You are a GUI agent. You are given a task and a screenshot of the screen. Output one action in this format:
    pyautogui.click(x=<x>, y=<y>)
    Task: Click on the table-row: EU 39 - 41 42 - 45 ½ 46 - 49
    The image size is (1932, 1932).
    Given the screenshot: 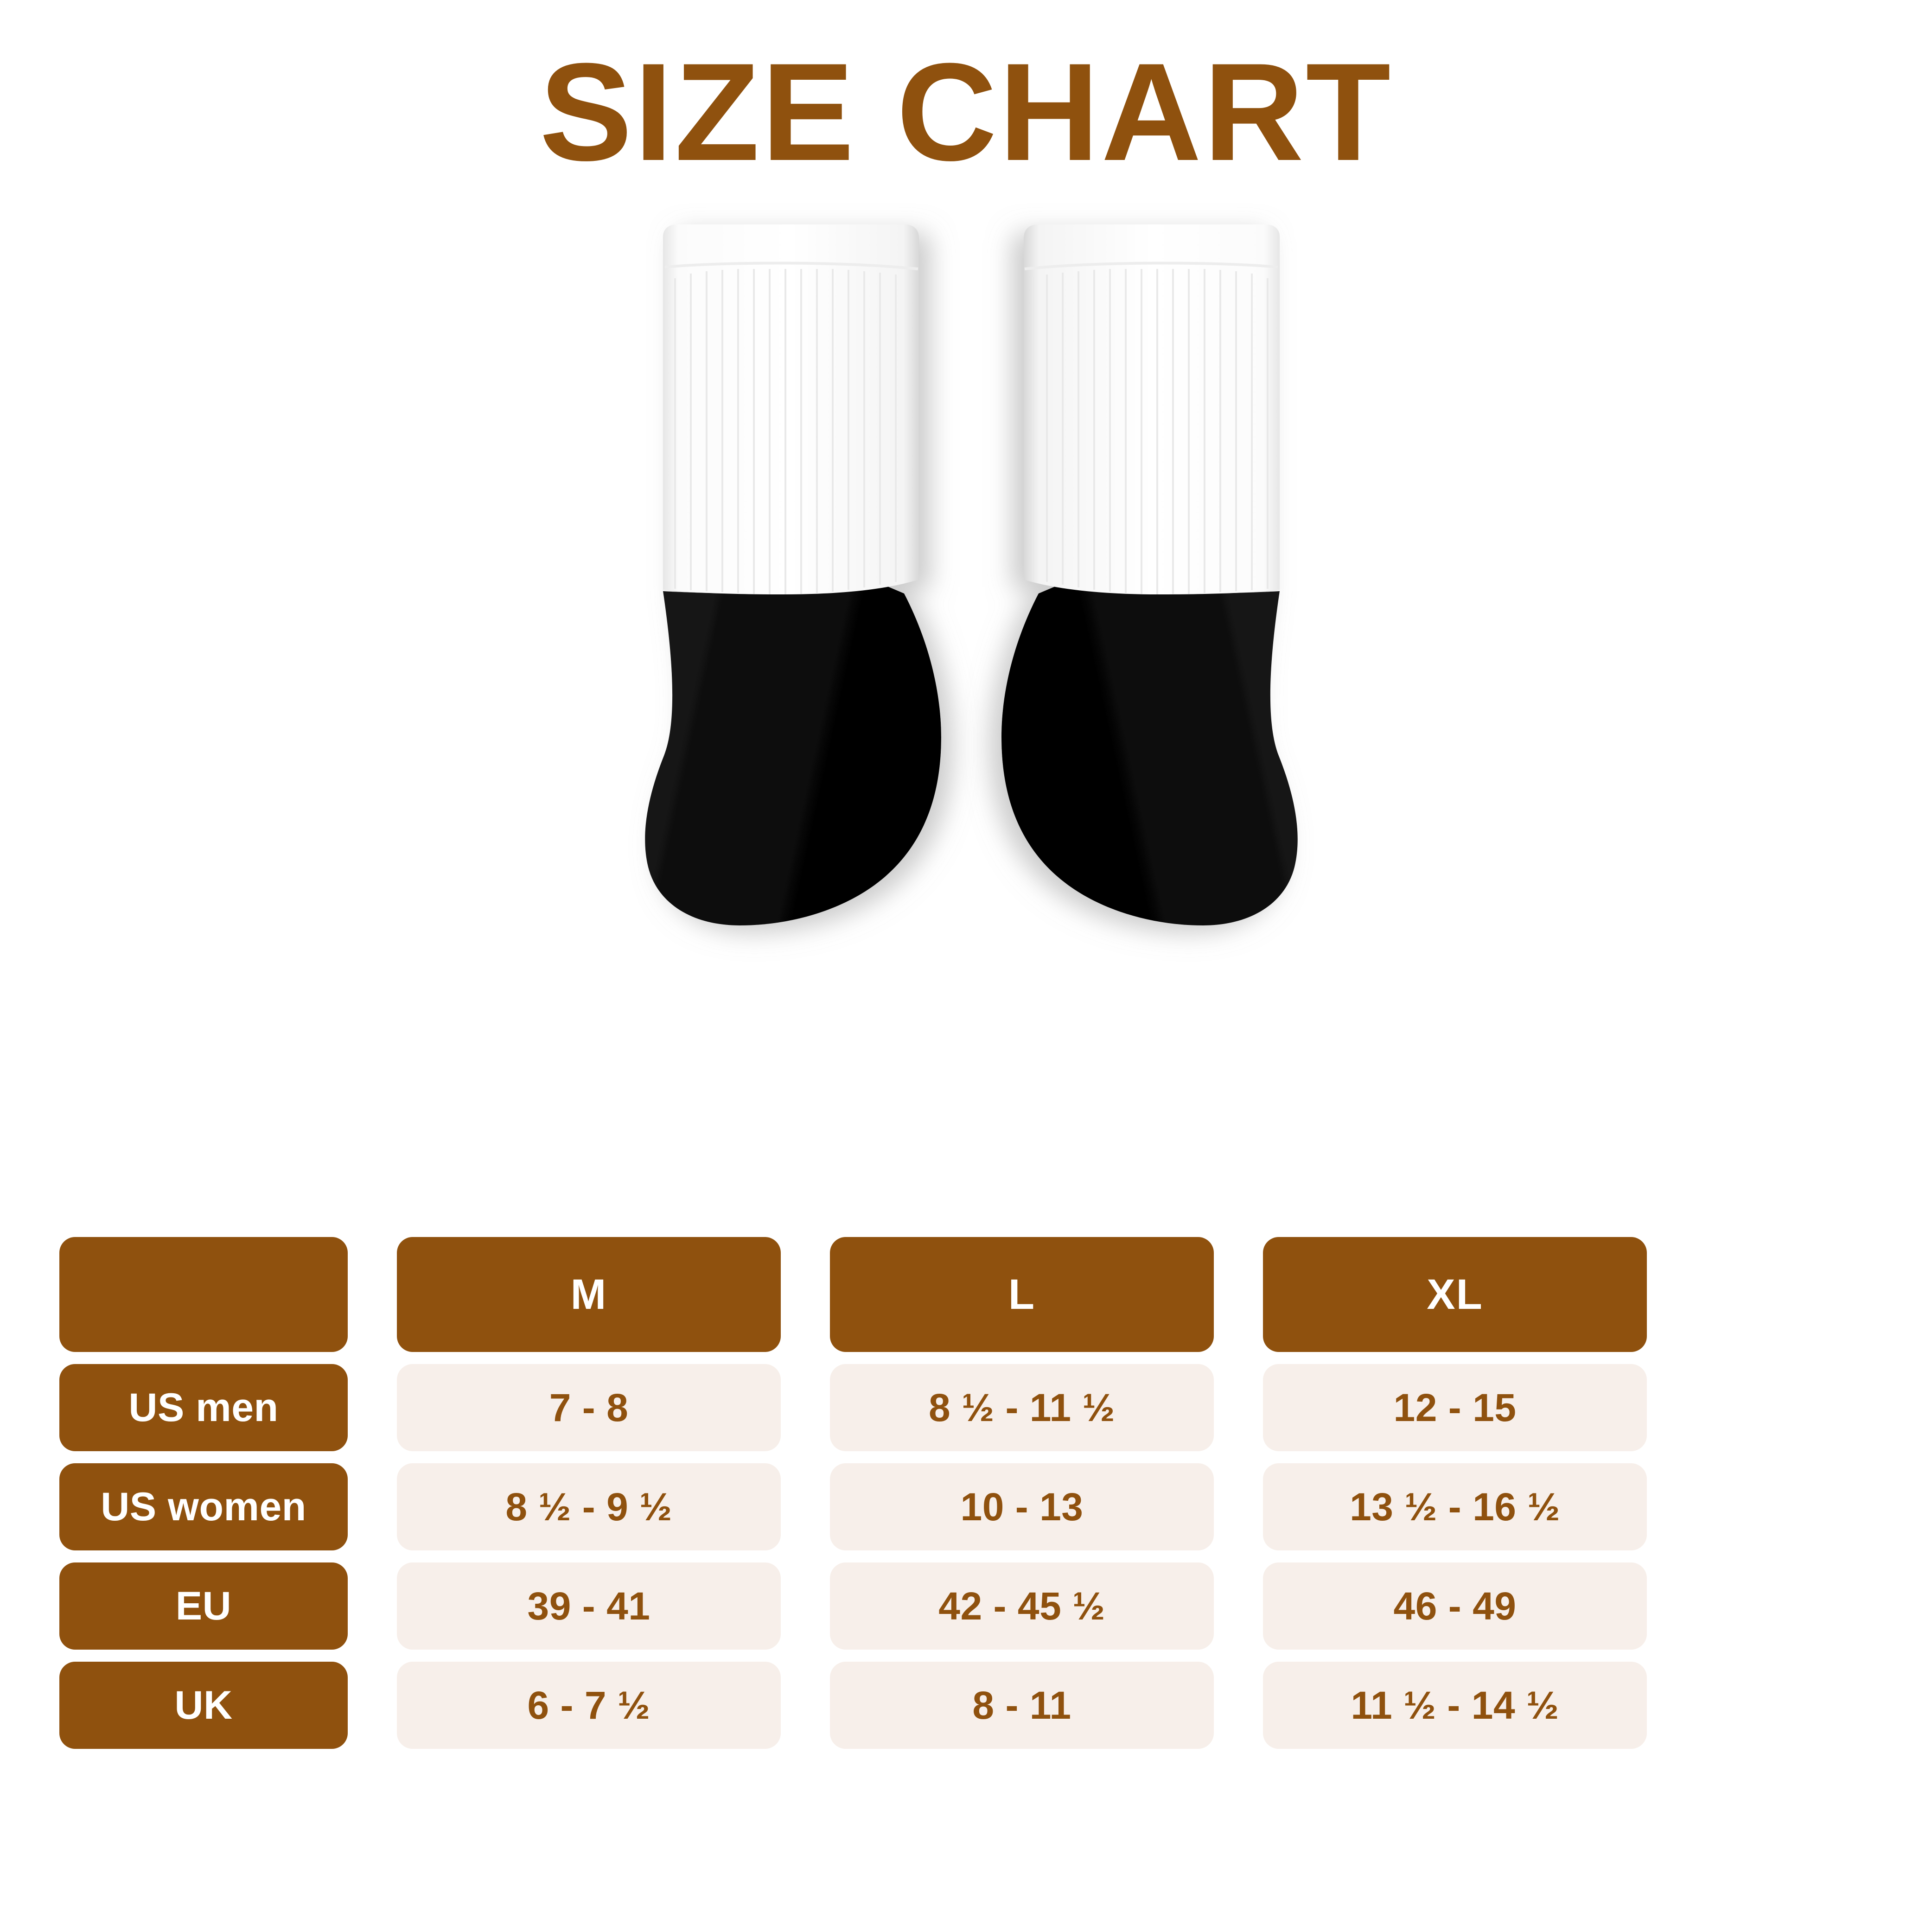 What is the action you would take?
    pyautogui.click(x=965, y=1606)
    